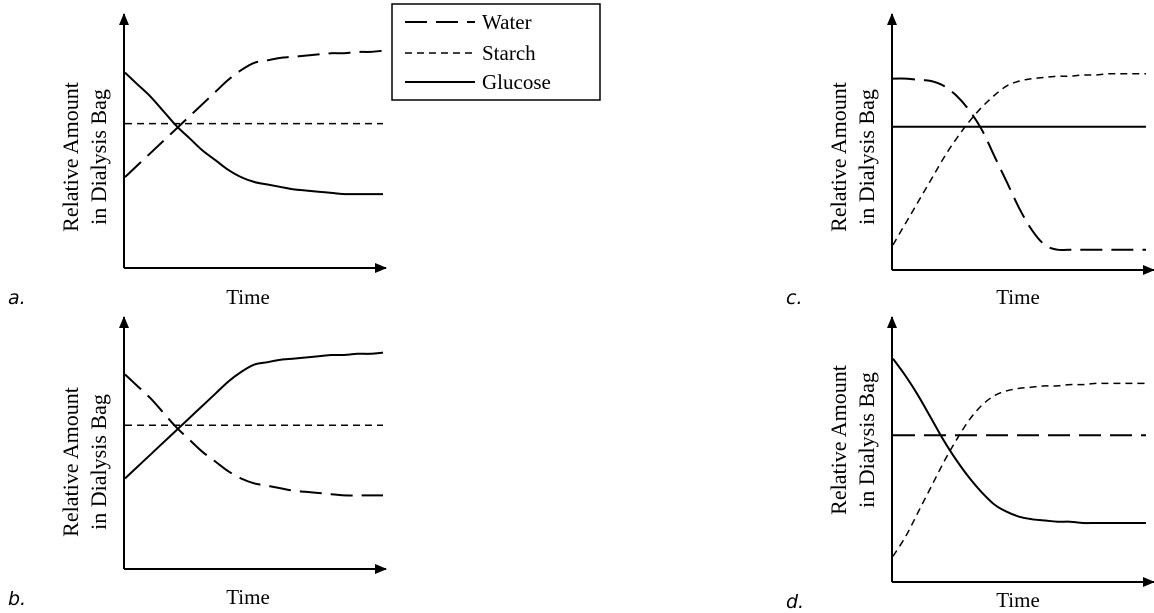 The width and height of the screenshot is (1154, 613). I want to click on panel-label: d., so click(795, 602).